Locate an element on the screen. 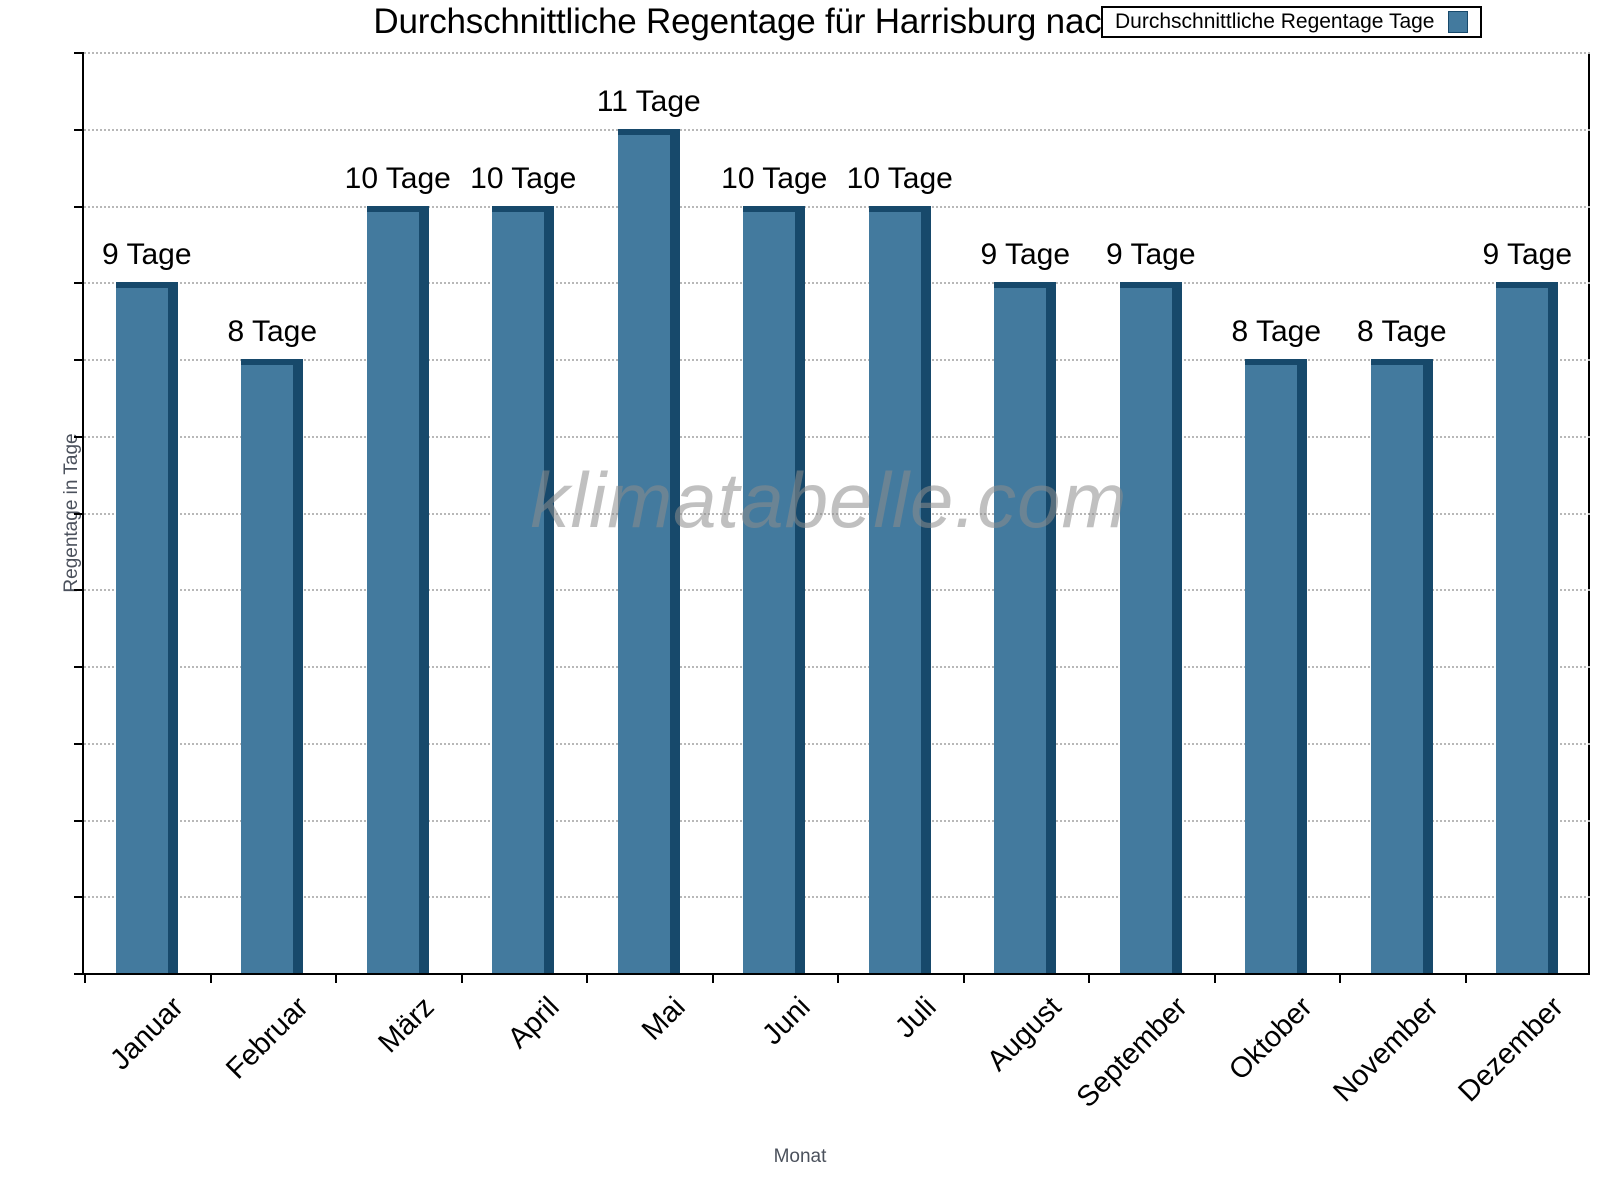 The height and width of the screenshot is (1200, 1600). x-axis-tick-label: Dezember is located at coordinates (1511, 1050).